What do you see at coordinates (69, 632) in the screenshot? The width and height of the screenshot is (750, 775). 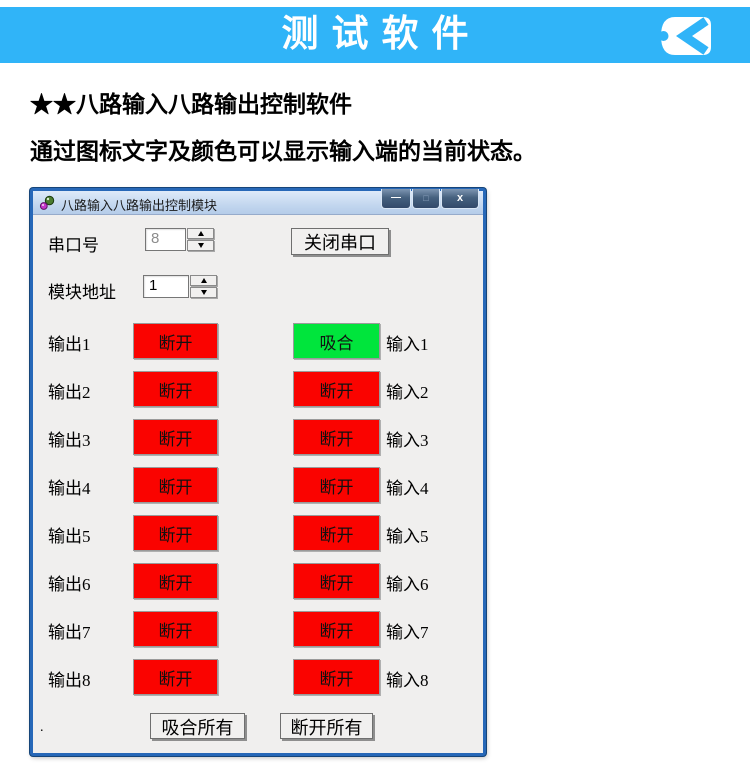 I see `output-label: 输出7` at bounding box center [69, 632].